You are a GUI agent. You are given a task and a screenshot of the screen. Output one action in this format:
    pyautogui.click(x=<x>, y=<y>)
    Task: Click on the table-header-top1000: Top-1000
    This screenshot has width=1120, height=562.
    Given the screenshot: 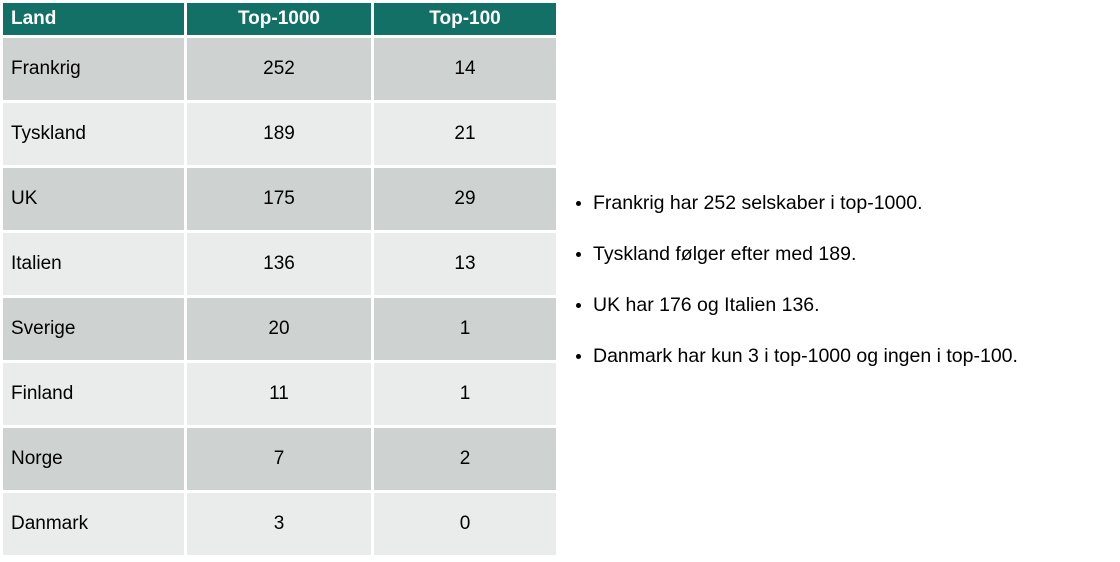 What is the action you would take?
    pyautogui.click(x=279, y=19)
    